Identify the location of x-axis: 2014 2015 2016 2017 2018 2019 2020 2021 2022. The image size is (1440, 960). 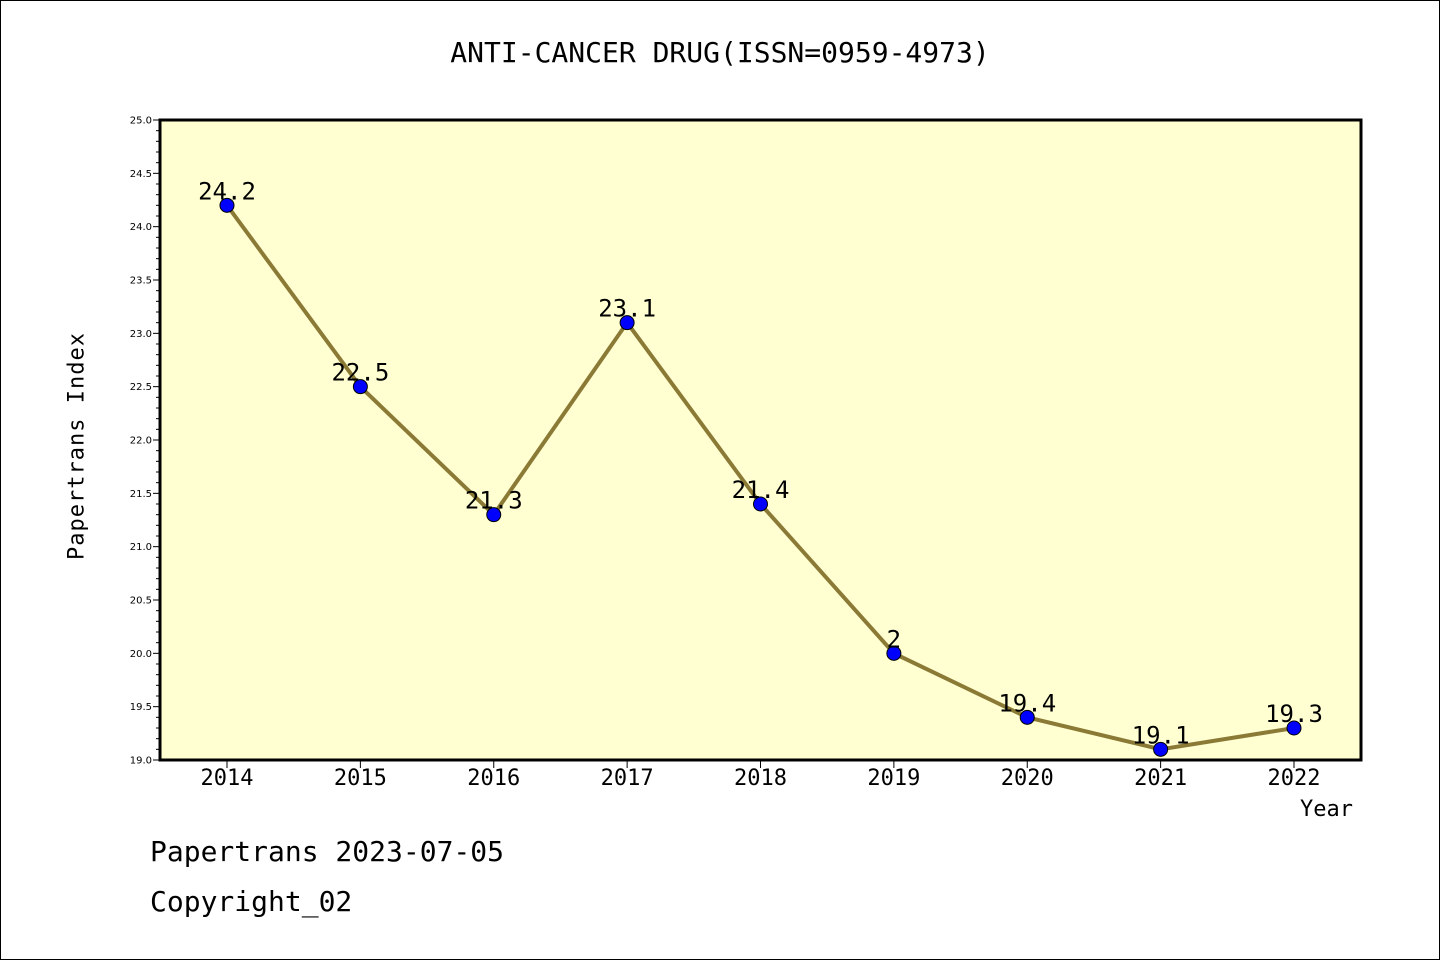
(761, 775).